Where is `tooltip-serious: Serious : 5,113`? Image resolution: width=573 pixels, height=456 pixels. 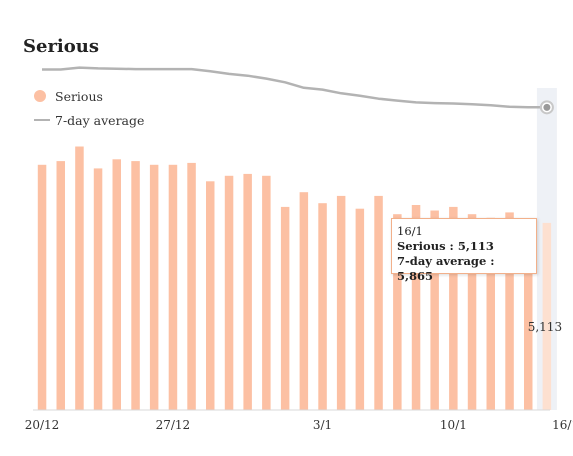 tooltip-serious: Serious : 5,113 is located at coordinates (464, 246).